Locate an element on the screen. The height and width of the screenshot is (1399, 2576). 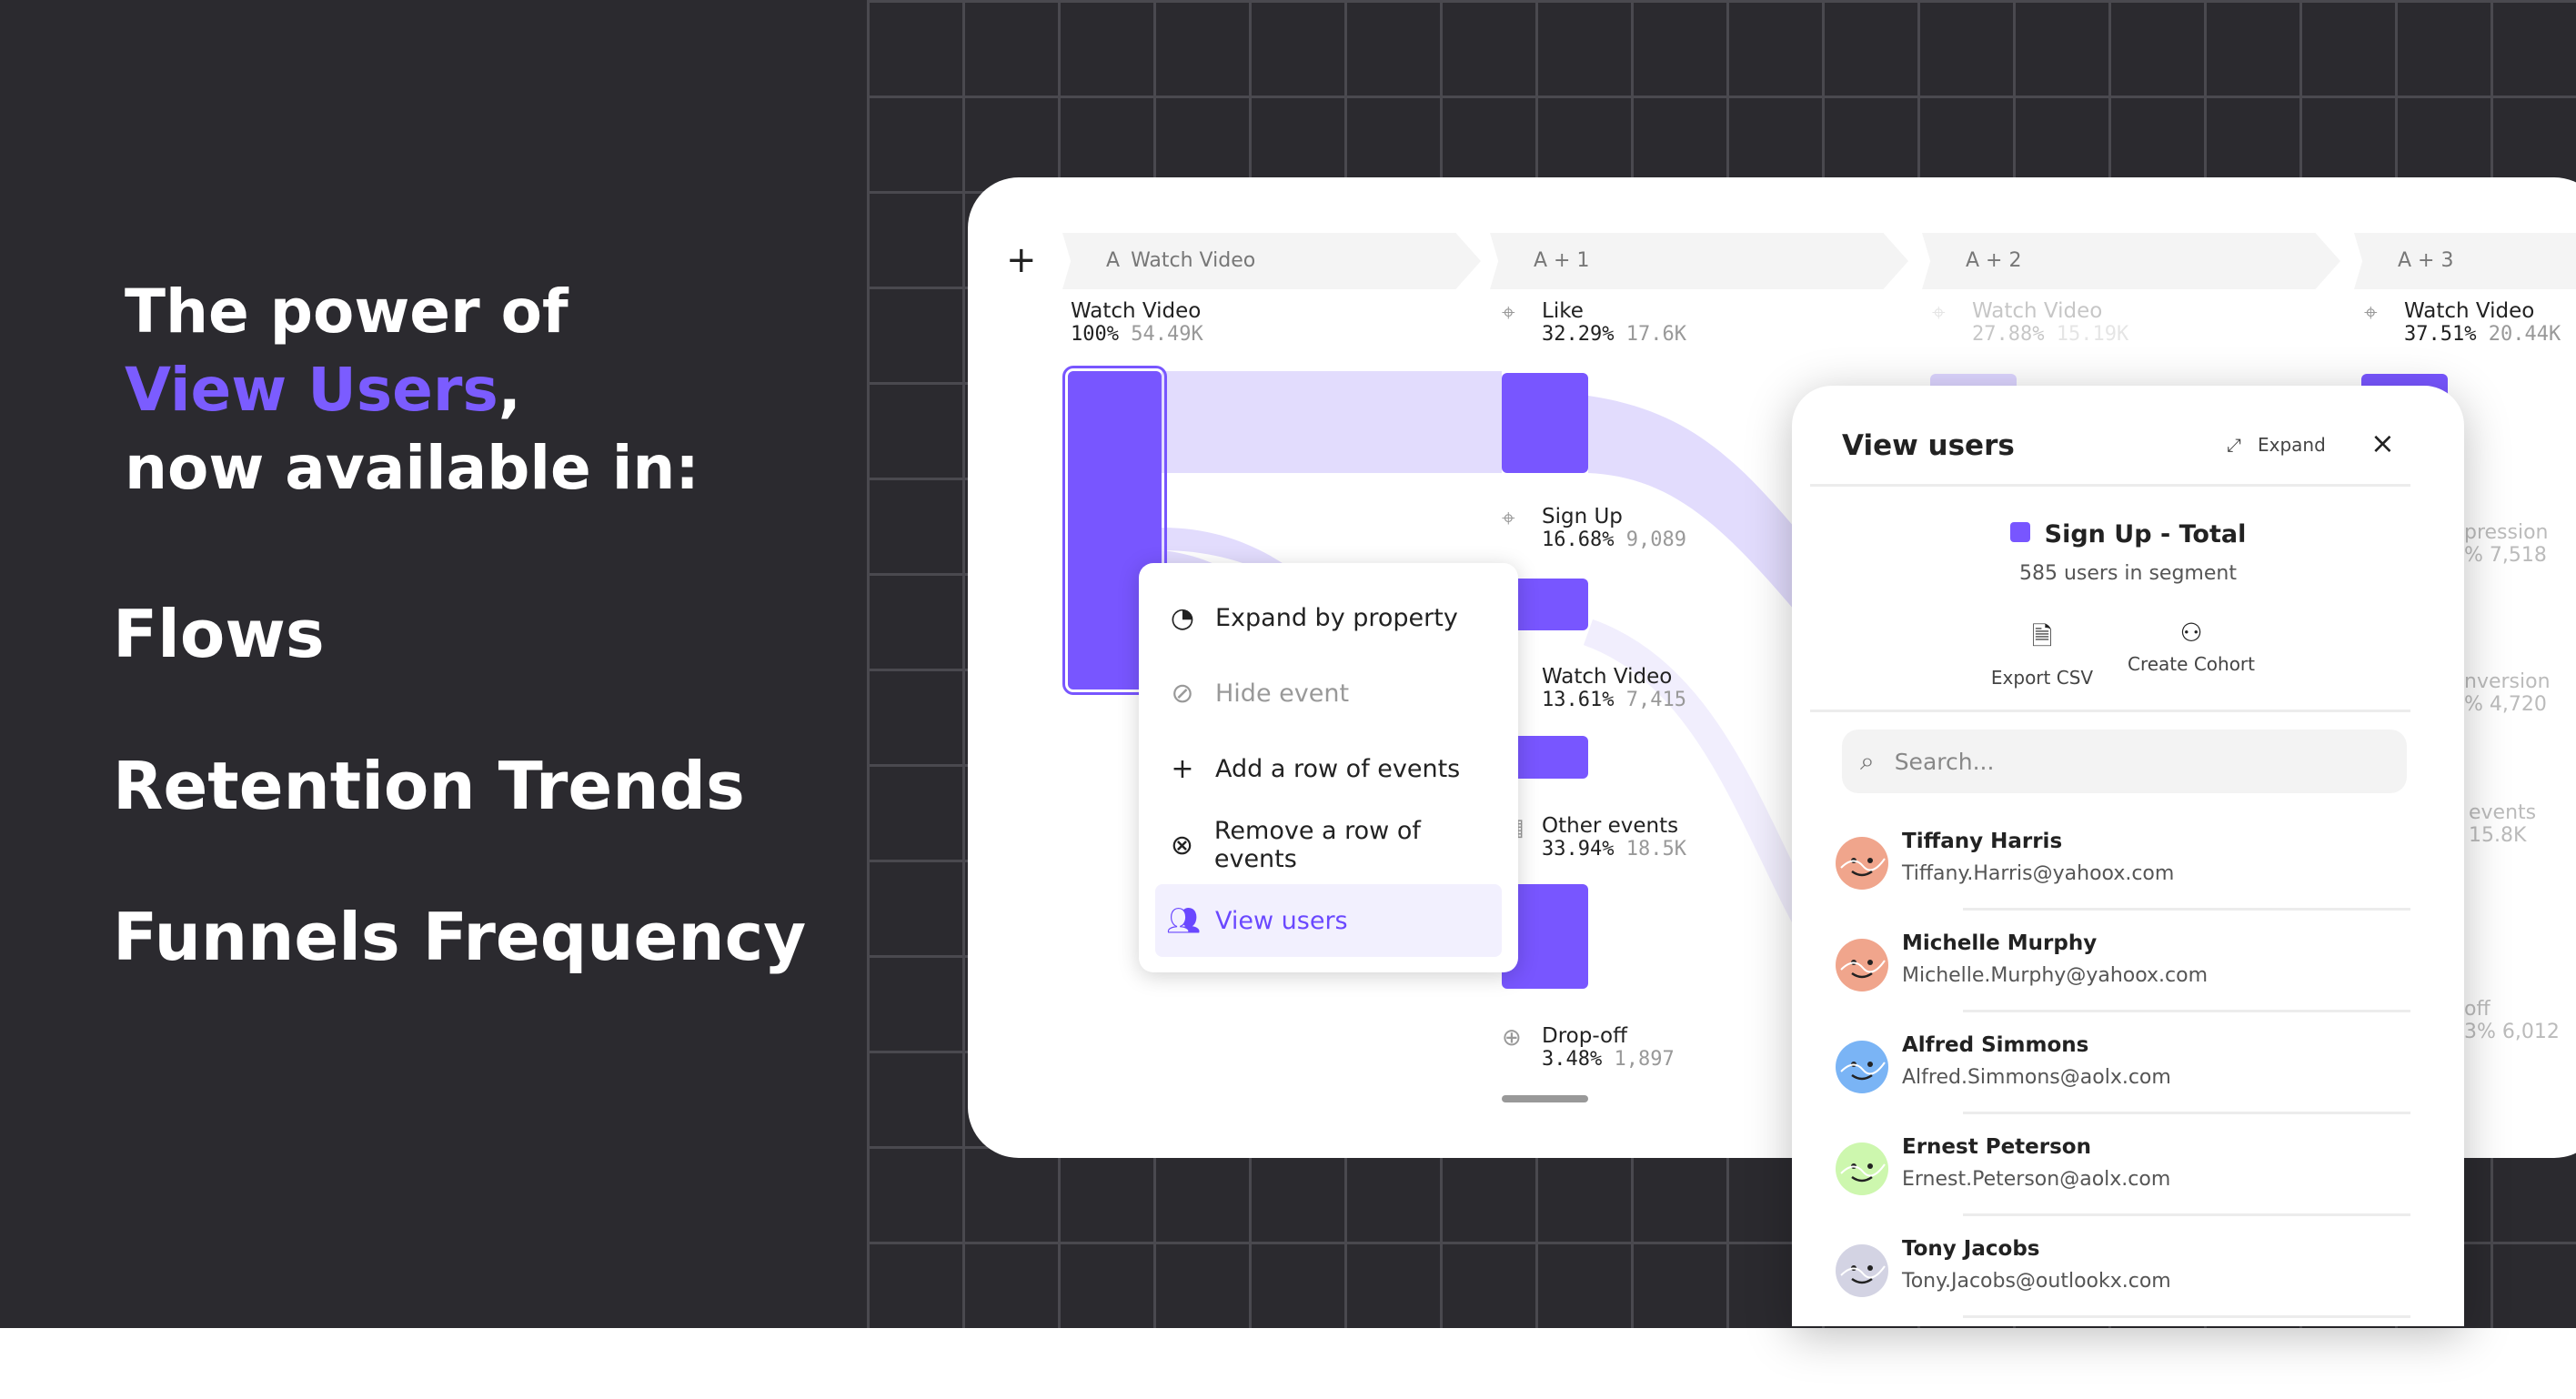
user-row: Alfred Simmons Alfred.Simmons@aolx.com is located at coordinates (2128, 1088).